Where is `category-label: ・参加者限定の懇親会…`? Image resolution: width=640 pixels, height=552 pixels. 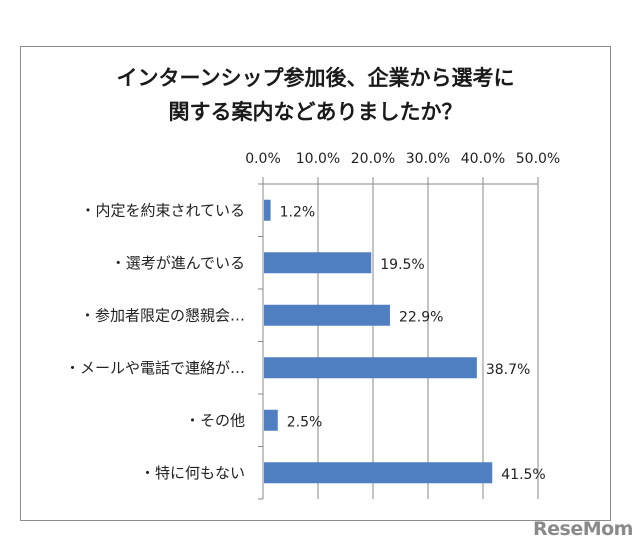
category-label: ・参加者限定の懇親会… is located at coordinates (162, 315).